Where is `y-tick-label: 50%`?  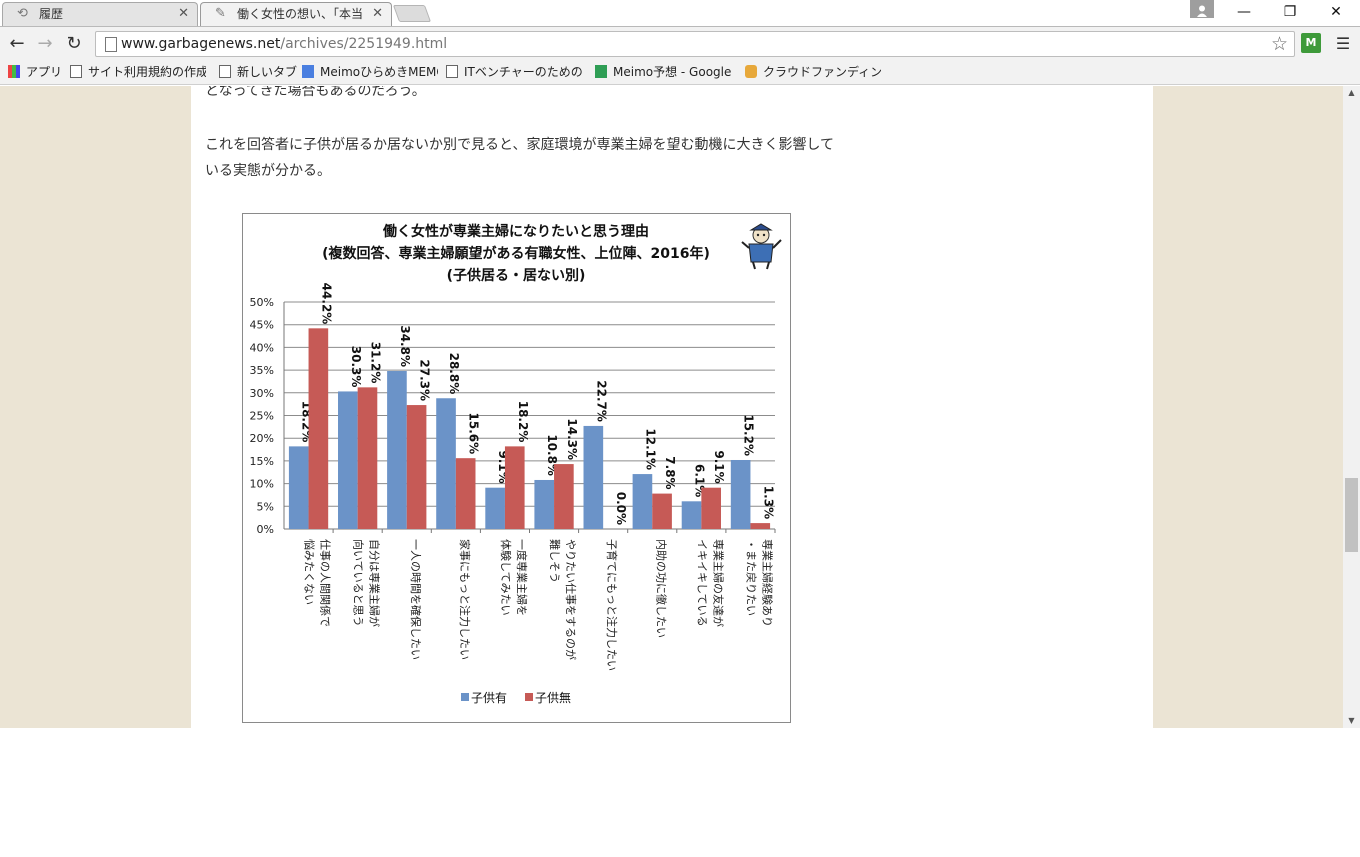
y-tick-label: 50% is located at coordinates (262, 302).